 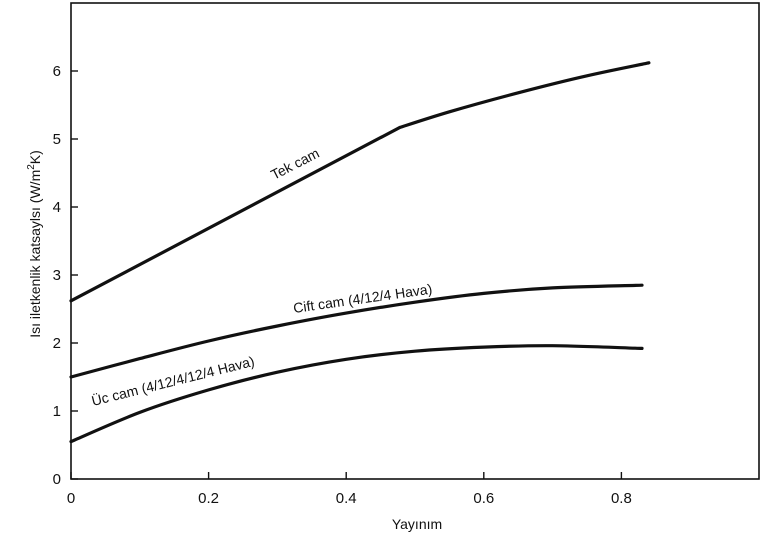 I want to click on x-tick-label: 0.6, so click(x=483, y=498).